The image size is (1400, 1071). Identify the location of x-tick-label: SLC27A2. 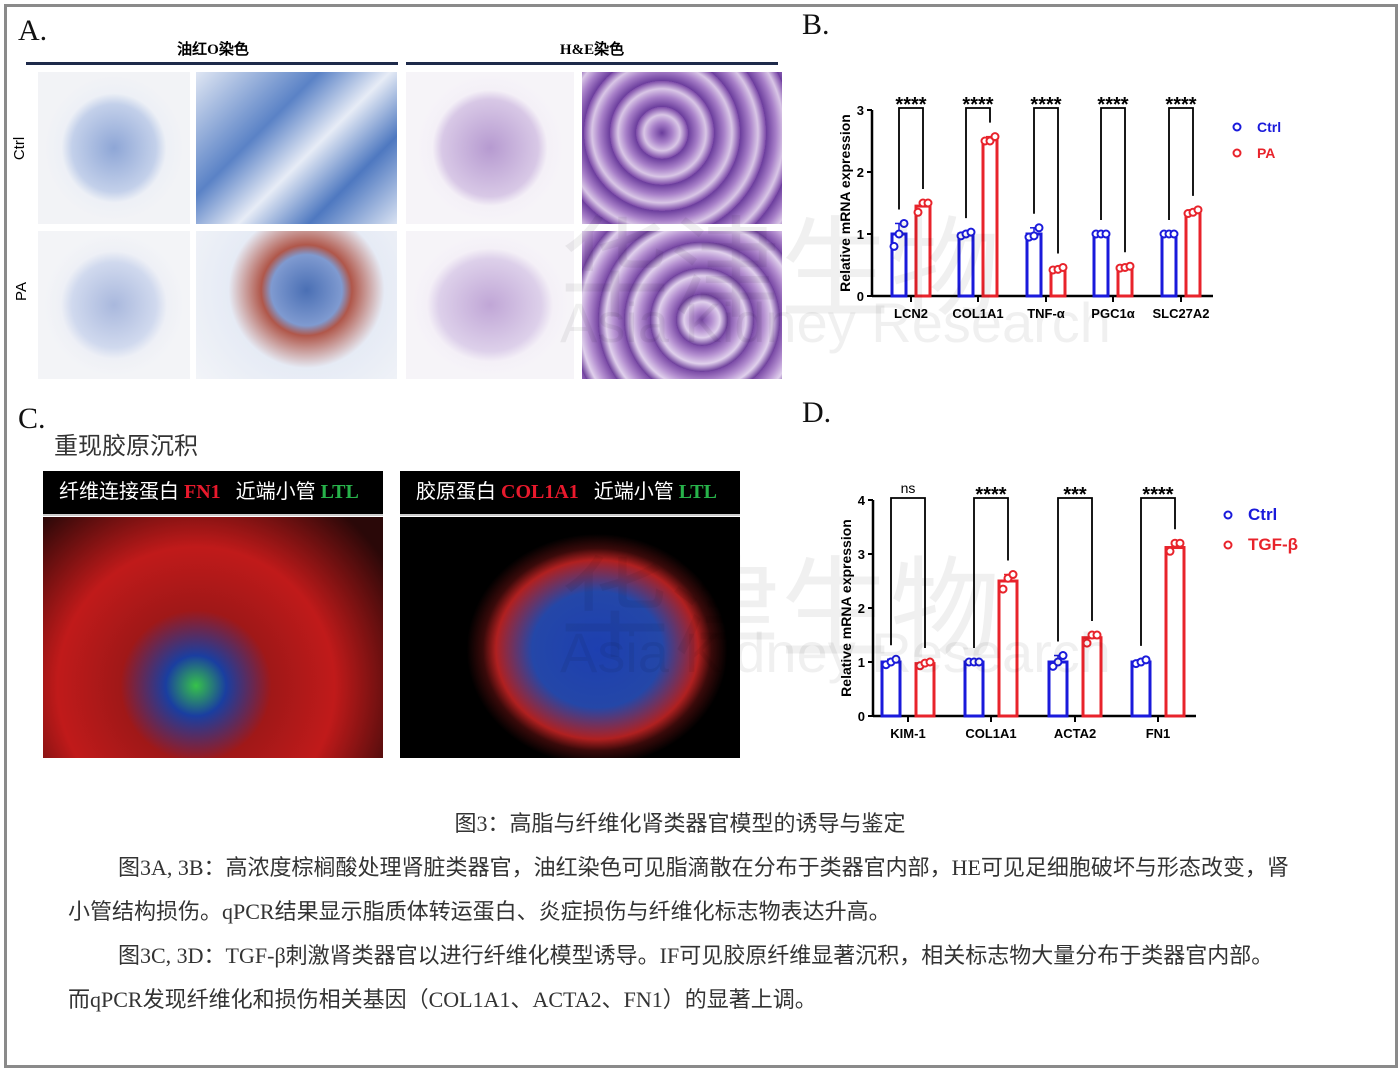
(1180, 313).